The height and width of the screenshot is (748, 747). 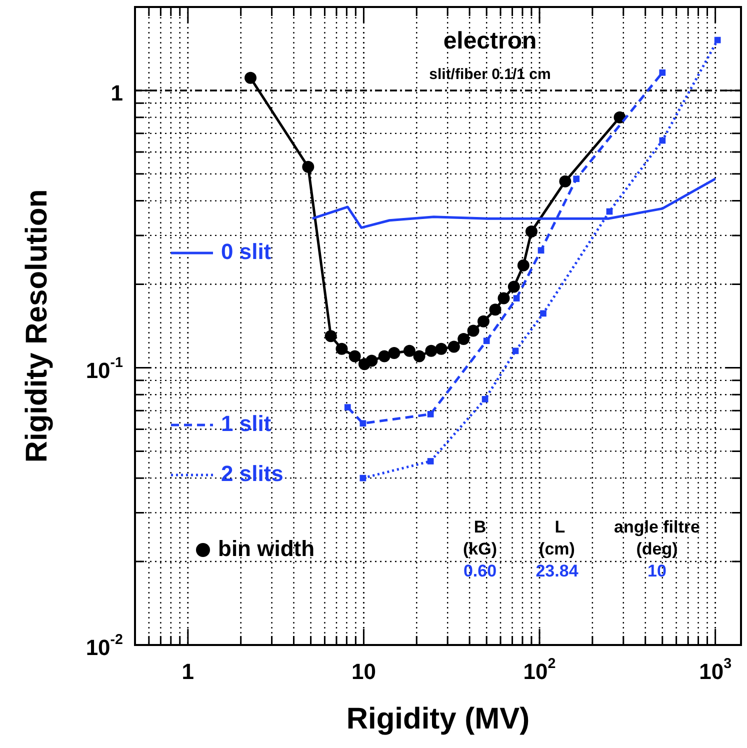 What do you see at coordinates (657, 549) in the screenshot?
I see `annotation: (deg)` at bounding box center [657, 549].